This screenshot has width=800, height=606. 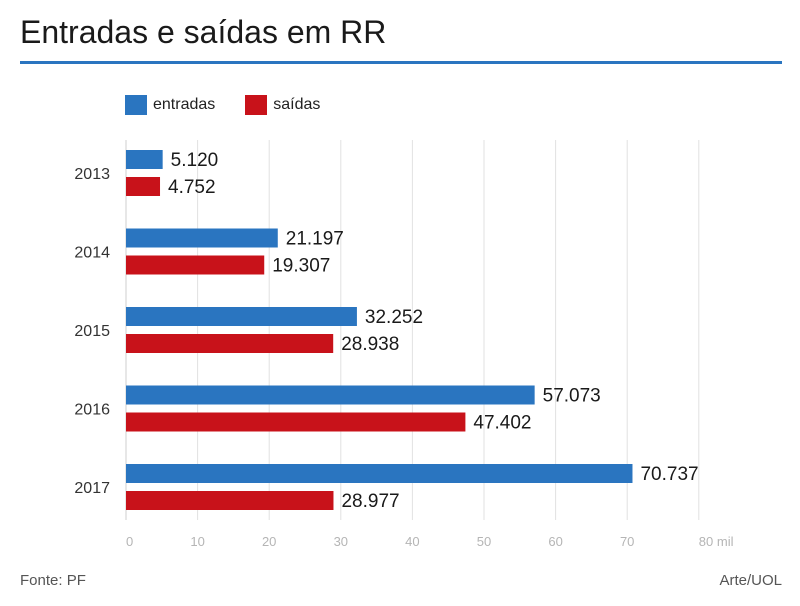 What do you see at coordinates (184, 104) in the screenshot?
I see `legend-label-entradas: entradas` at bounding box center [184, 104].